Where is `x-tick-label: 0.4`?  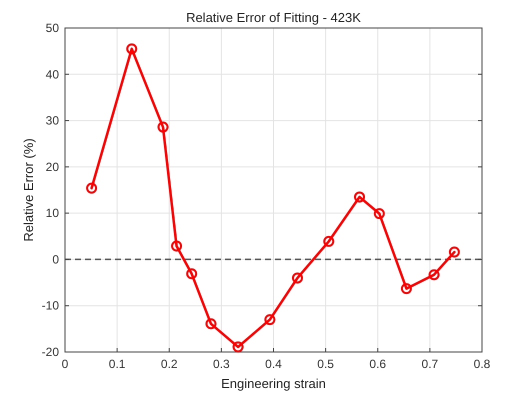 x-tick-label: 0.4 is located at coordinates (273, 364).